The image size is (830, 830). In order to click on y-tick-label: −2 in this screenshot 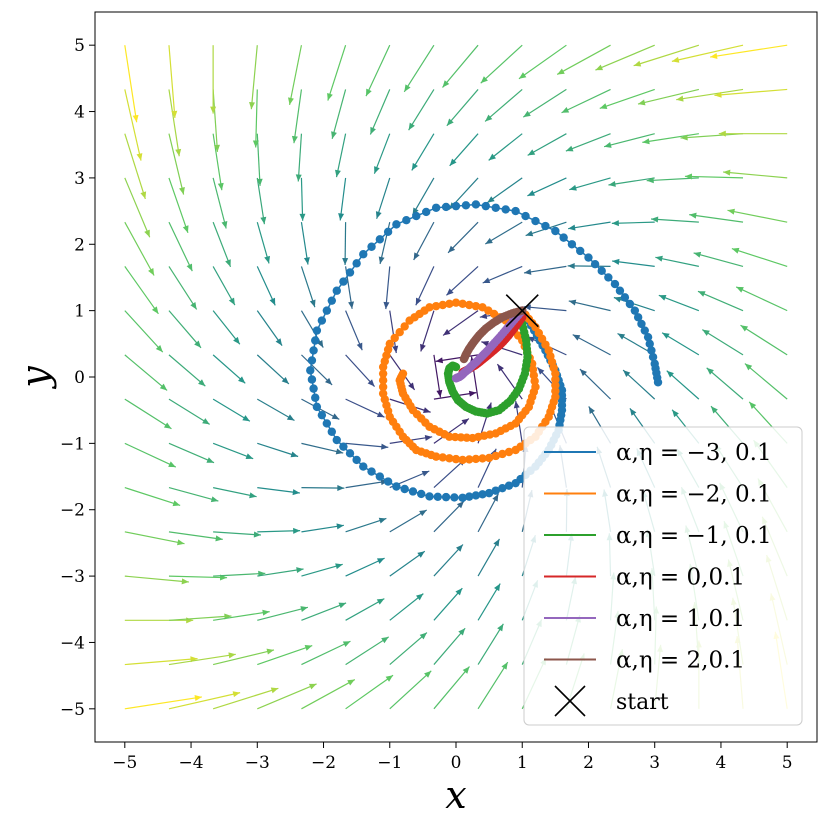, I will do `click(72, 511)`.